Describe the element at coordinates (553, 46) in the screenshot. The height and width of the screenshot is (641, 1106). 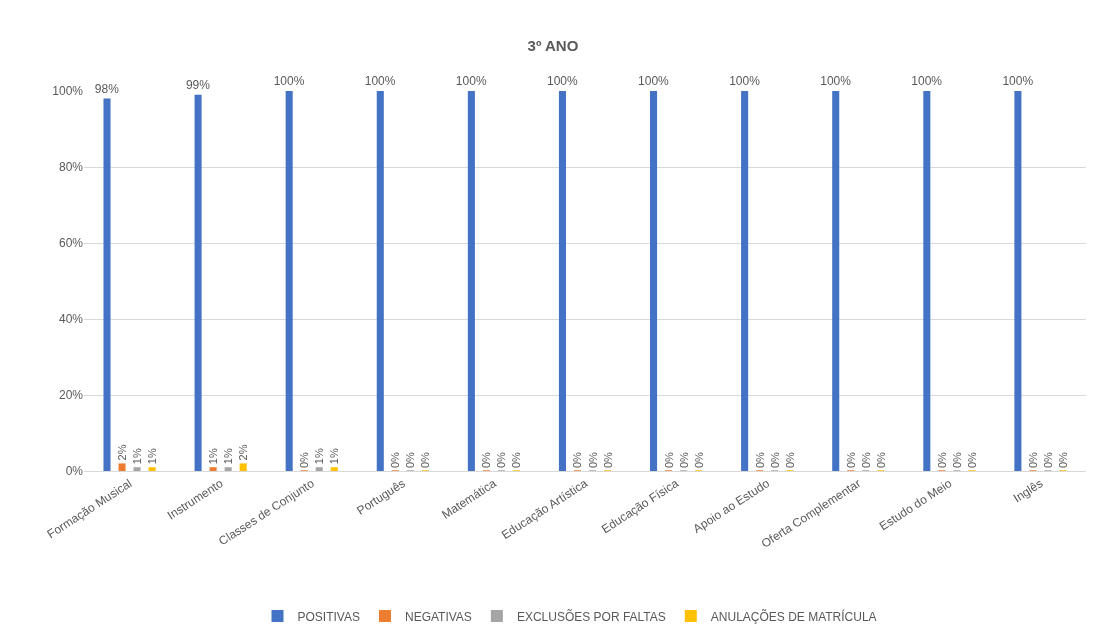
I see `chart-title: 3º ANO` at that location.